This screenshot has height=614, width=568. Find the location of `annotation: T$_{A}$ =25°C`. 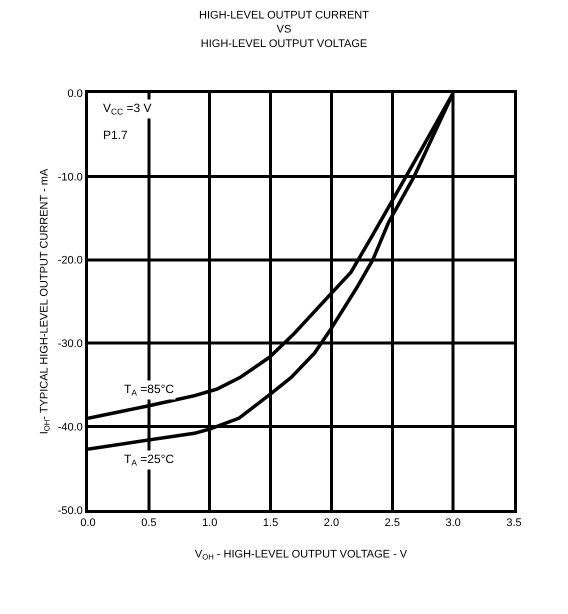

annotation: T$_{A}$ =25°C is located at coordinates (149, 460).